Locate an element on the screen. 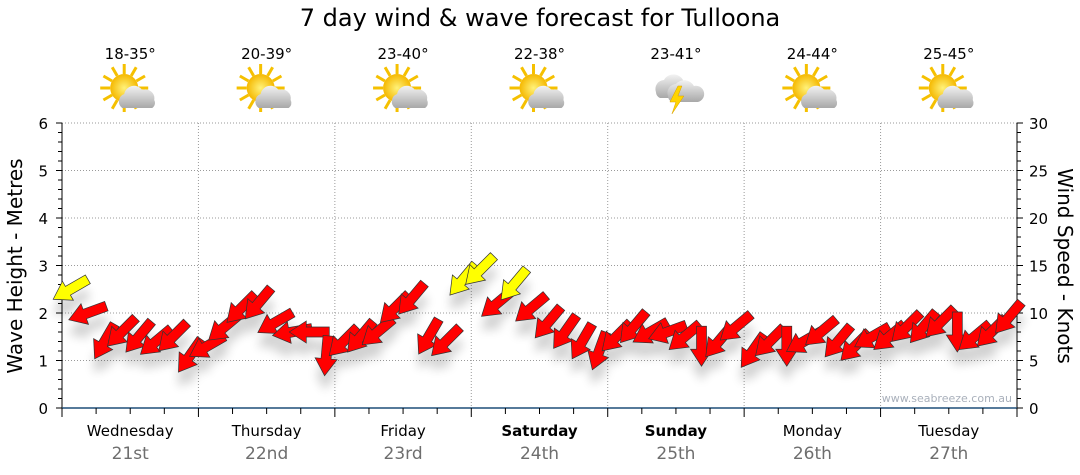 The width and height of the screenshot is (1080, 475). temperature-range: 22-38° is located at coordinates (539, 54).